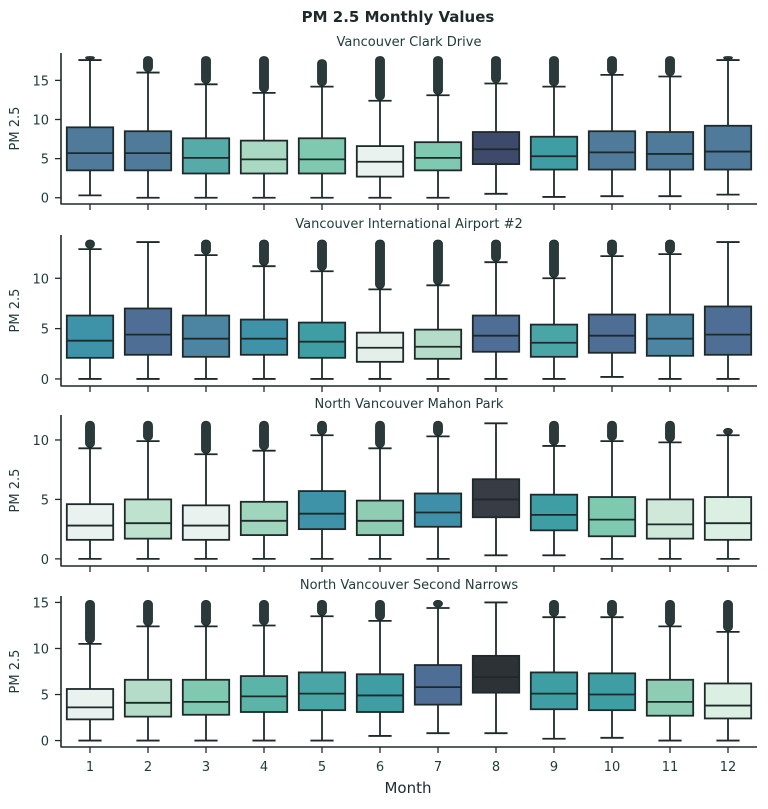 The height and width of the screenshot is (809, 768). Describe the element at coordinates (554, 767) in the screenshot. I see `x-tick-label: 9` at that location.